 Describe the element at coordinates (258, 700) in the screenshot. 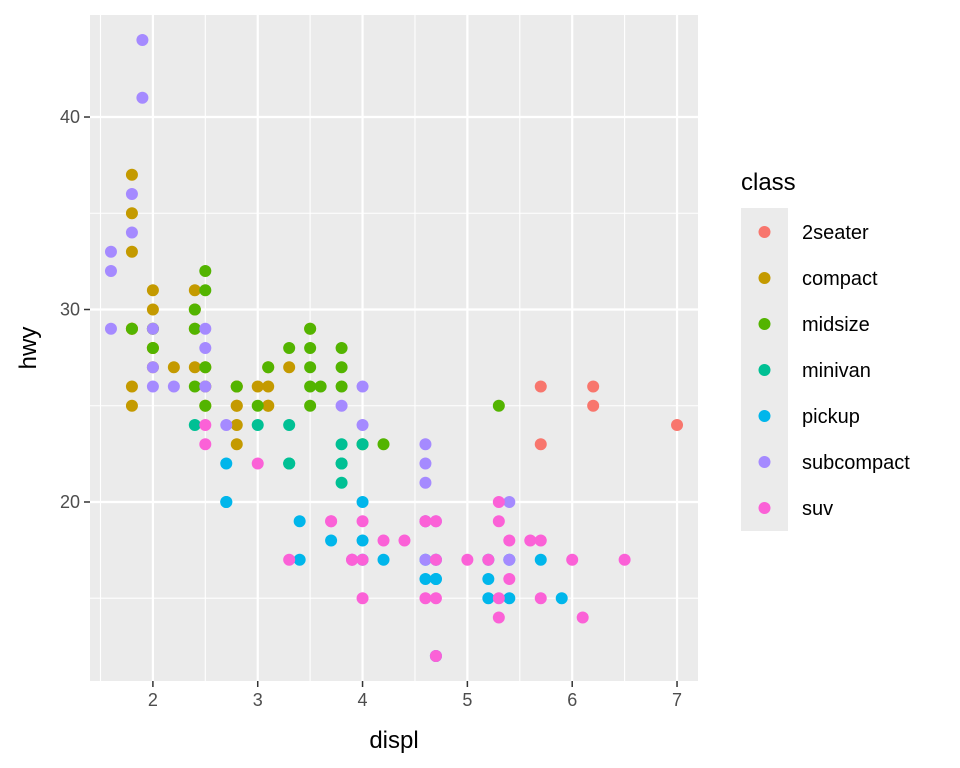

I see `x-tick-label: 3` at that location.